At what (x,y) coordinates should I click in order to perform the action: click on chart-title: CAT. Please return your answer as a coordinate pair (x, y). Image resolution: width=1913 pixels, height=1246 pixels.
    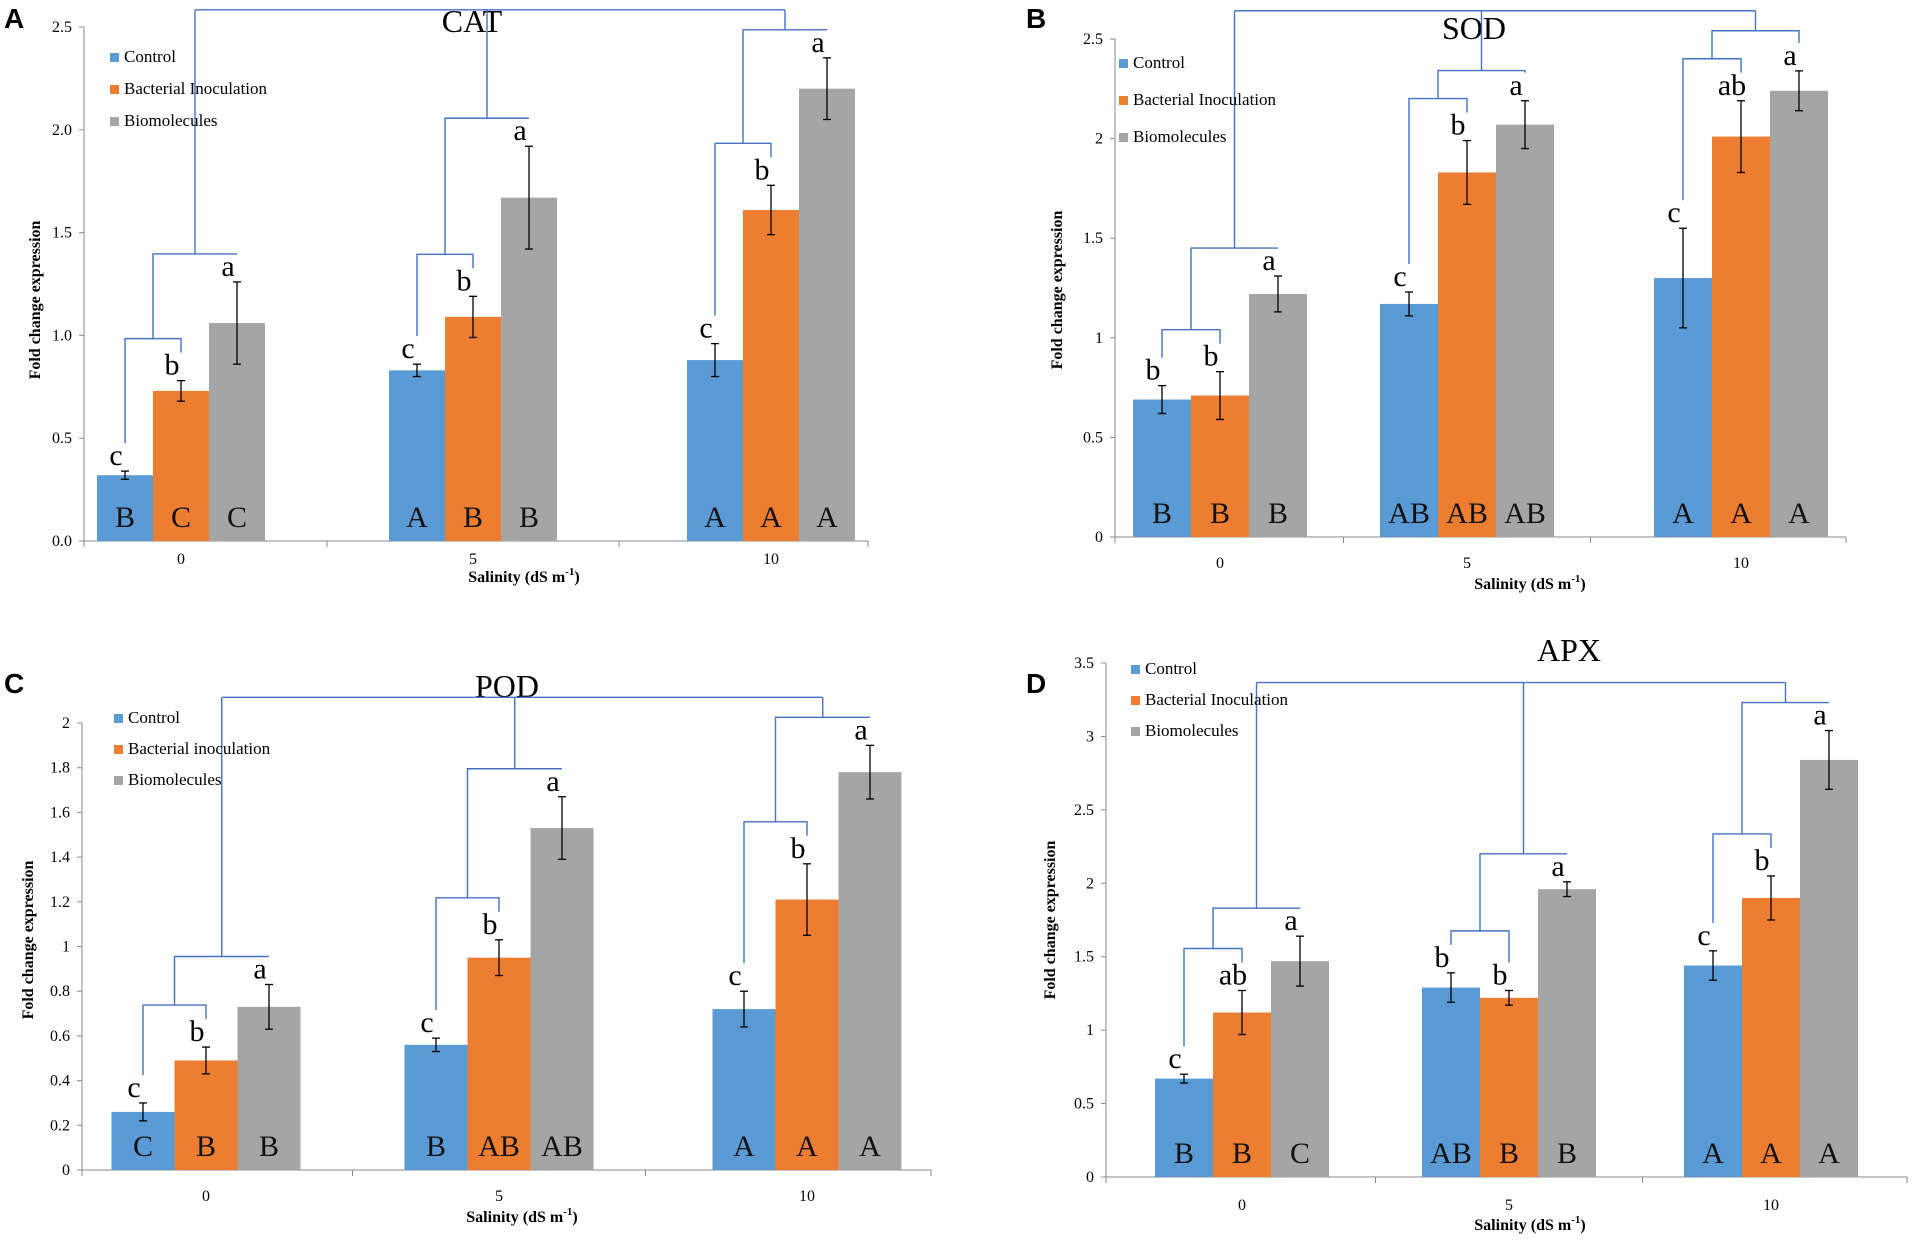
    Looking at the image, I should click on (472, 21).